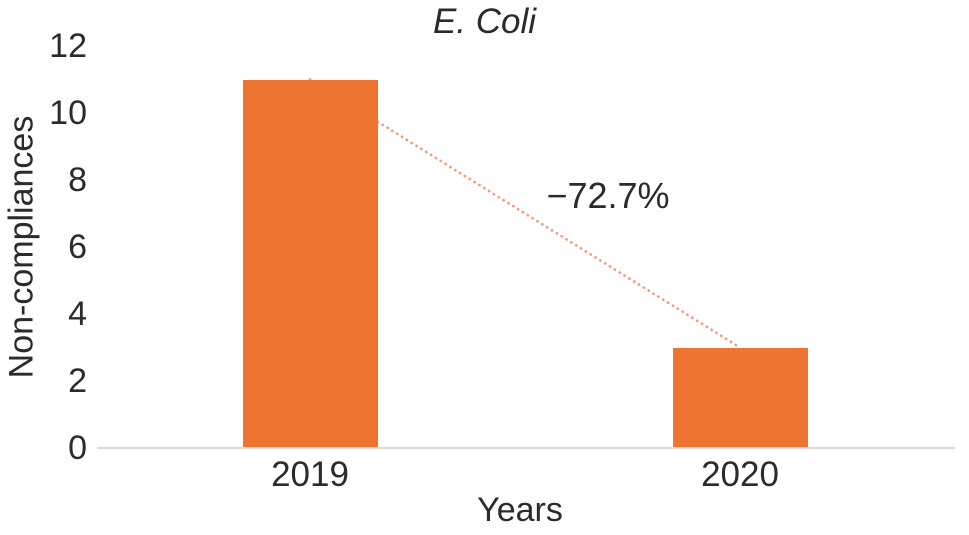 The width and height of the screenshot is (969, 535). Describe the element at coordinates (310, 474) in the screenshot. I see `x-tick-label: 2019` at that location.